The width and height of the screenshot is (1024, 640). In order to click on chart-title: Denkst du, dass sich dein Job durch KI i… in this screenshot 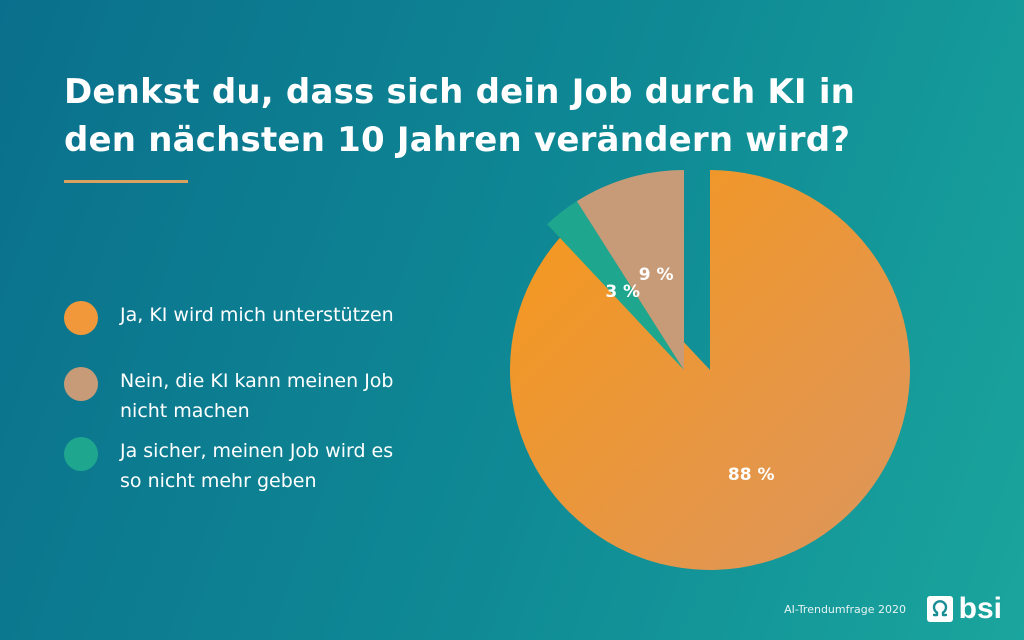, I will do `click(460, 116)`.